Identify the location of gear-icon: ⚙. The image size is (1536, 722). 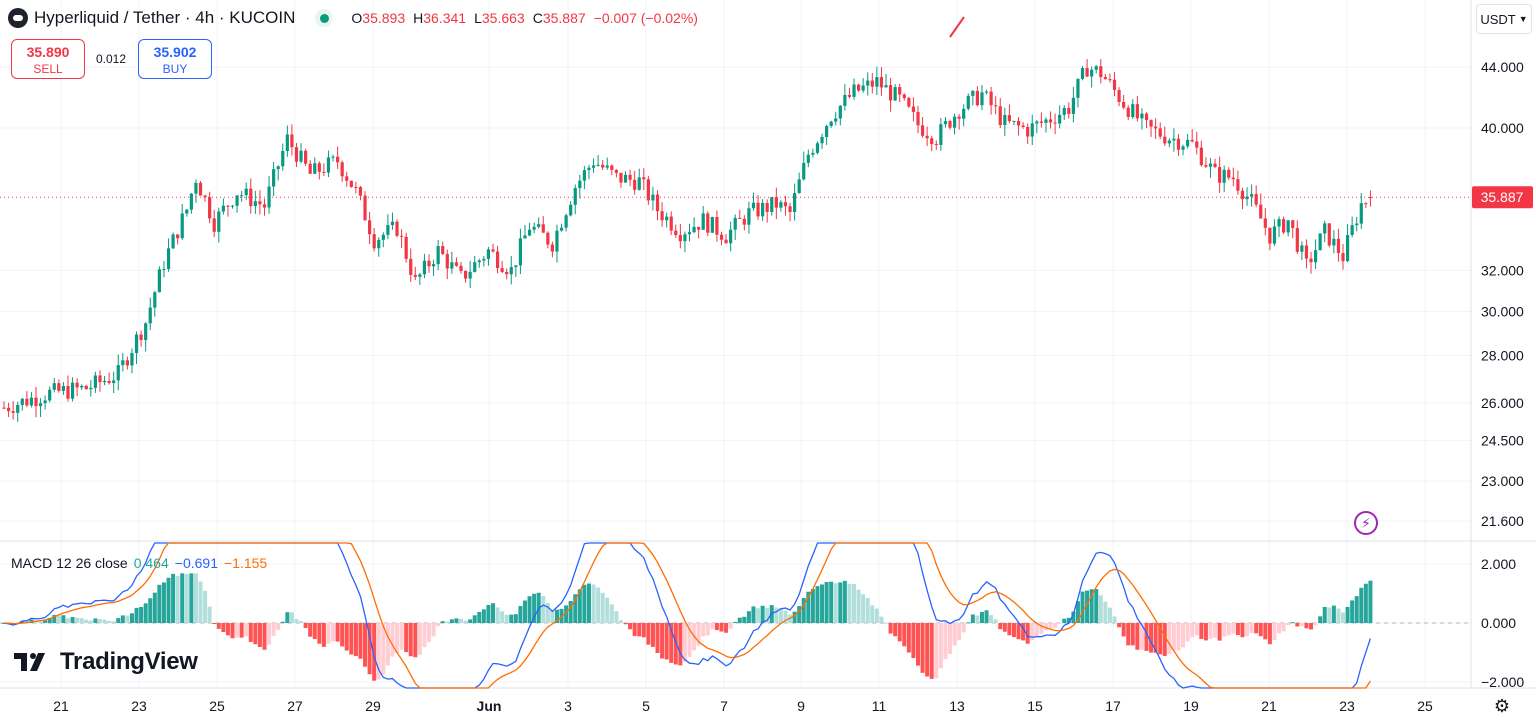
(1502, 705).